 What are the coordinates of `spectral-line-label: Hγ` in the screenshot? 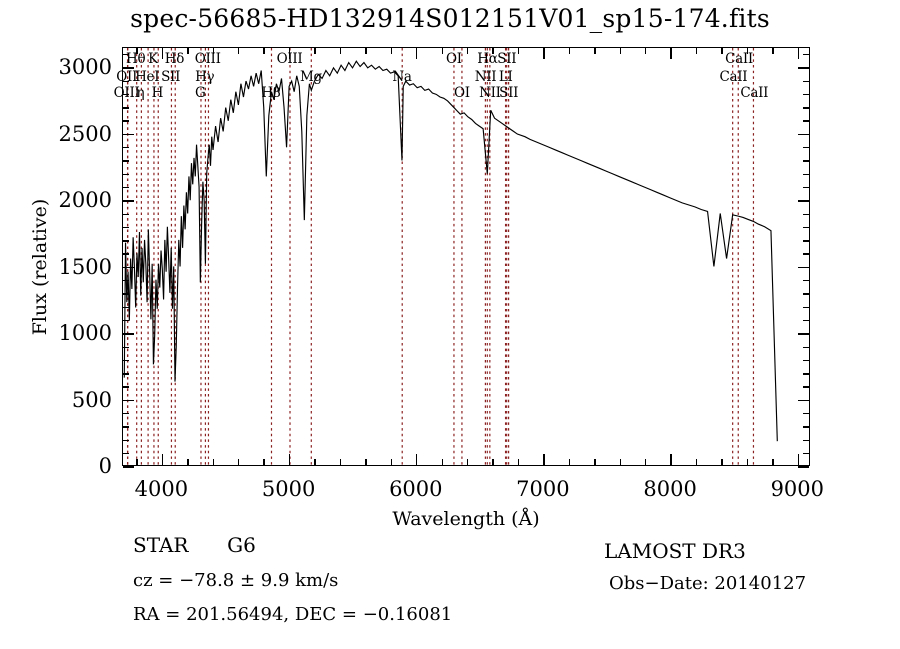 It's located at (205, 77).